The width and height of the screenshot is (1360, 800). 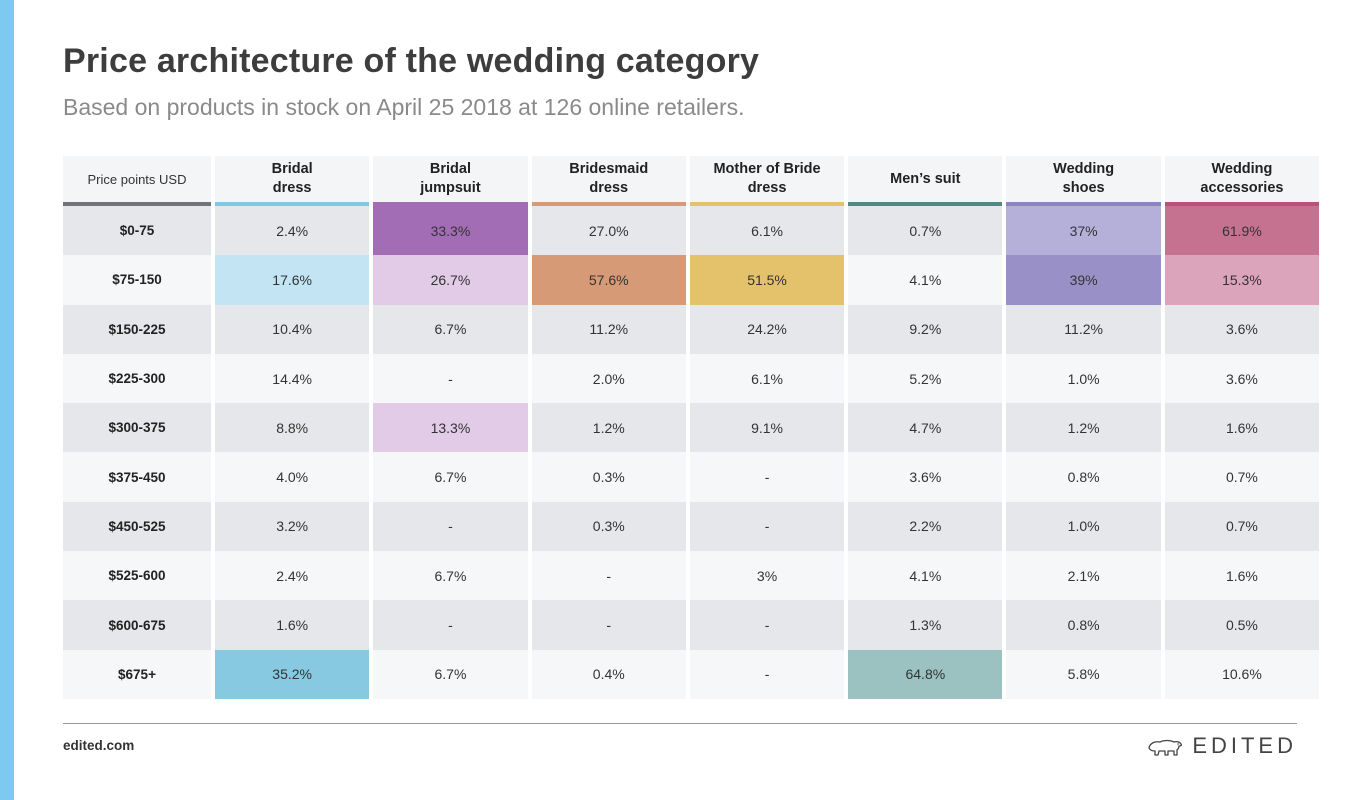 What do you see at coordinates (450, 179) in the screenshot?
I see `column-header-label: Bridal jumpsuit` at bounding box center [450, 179].